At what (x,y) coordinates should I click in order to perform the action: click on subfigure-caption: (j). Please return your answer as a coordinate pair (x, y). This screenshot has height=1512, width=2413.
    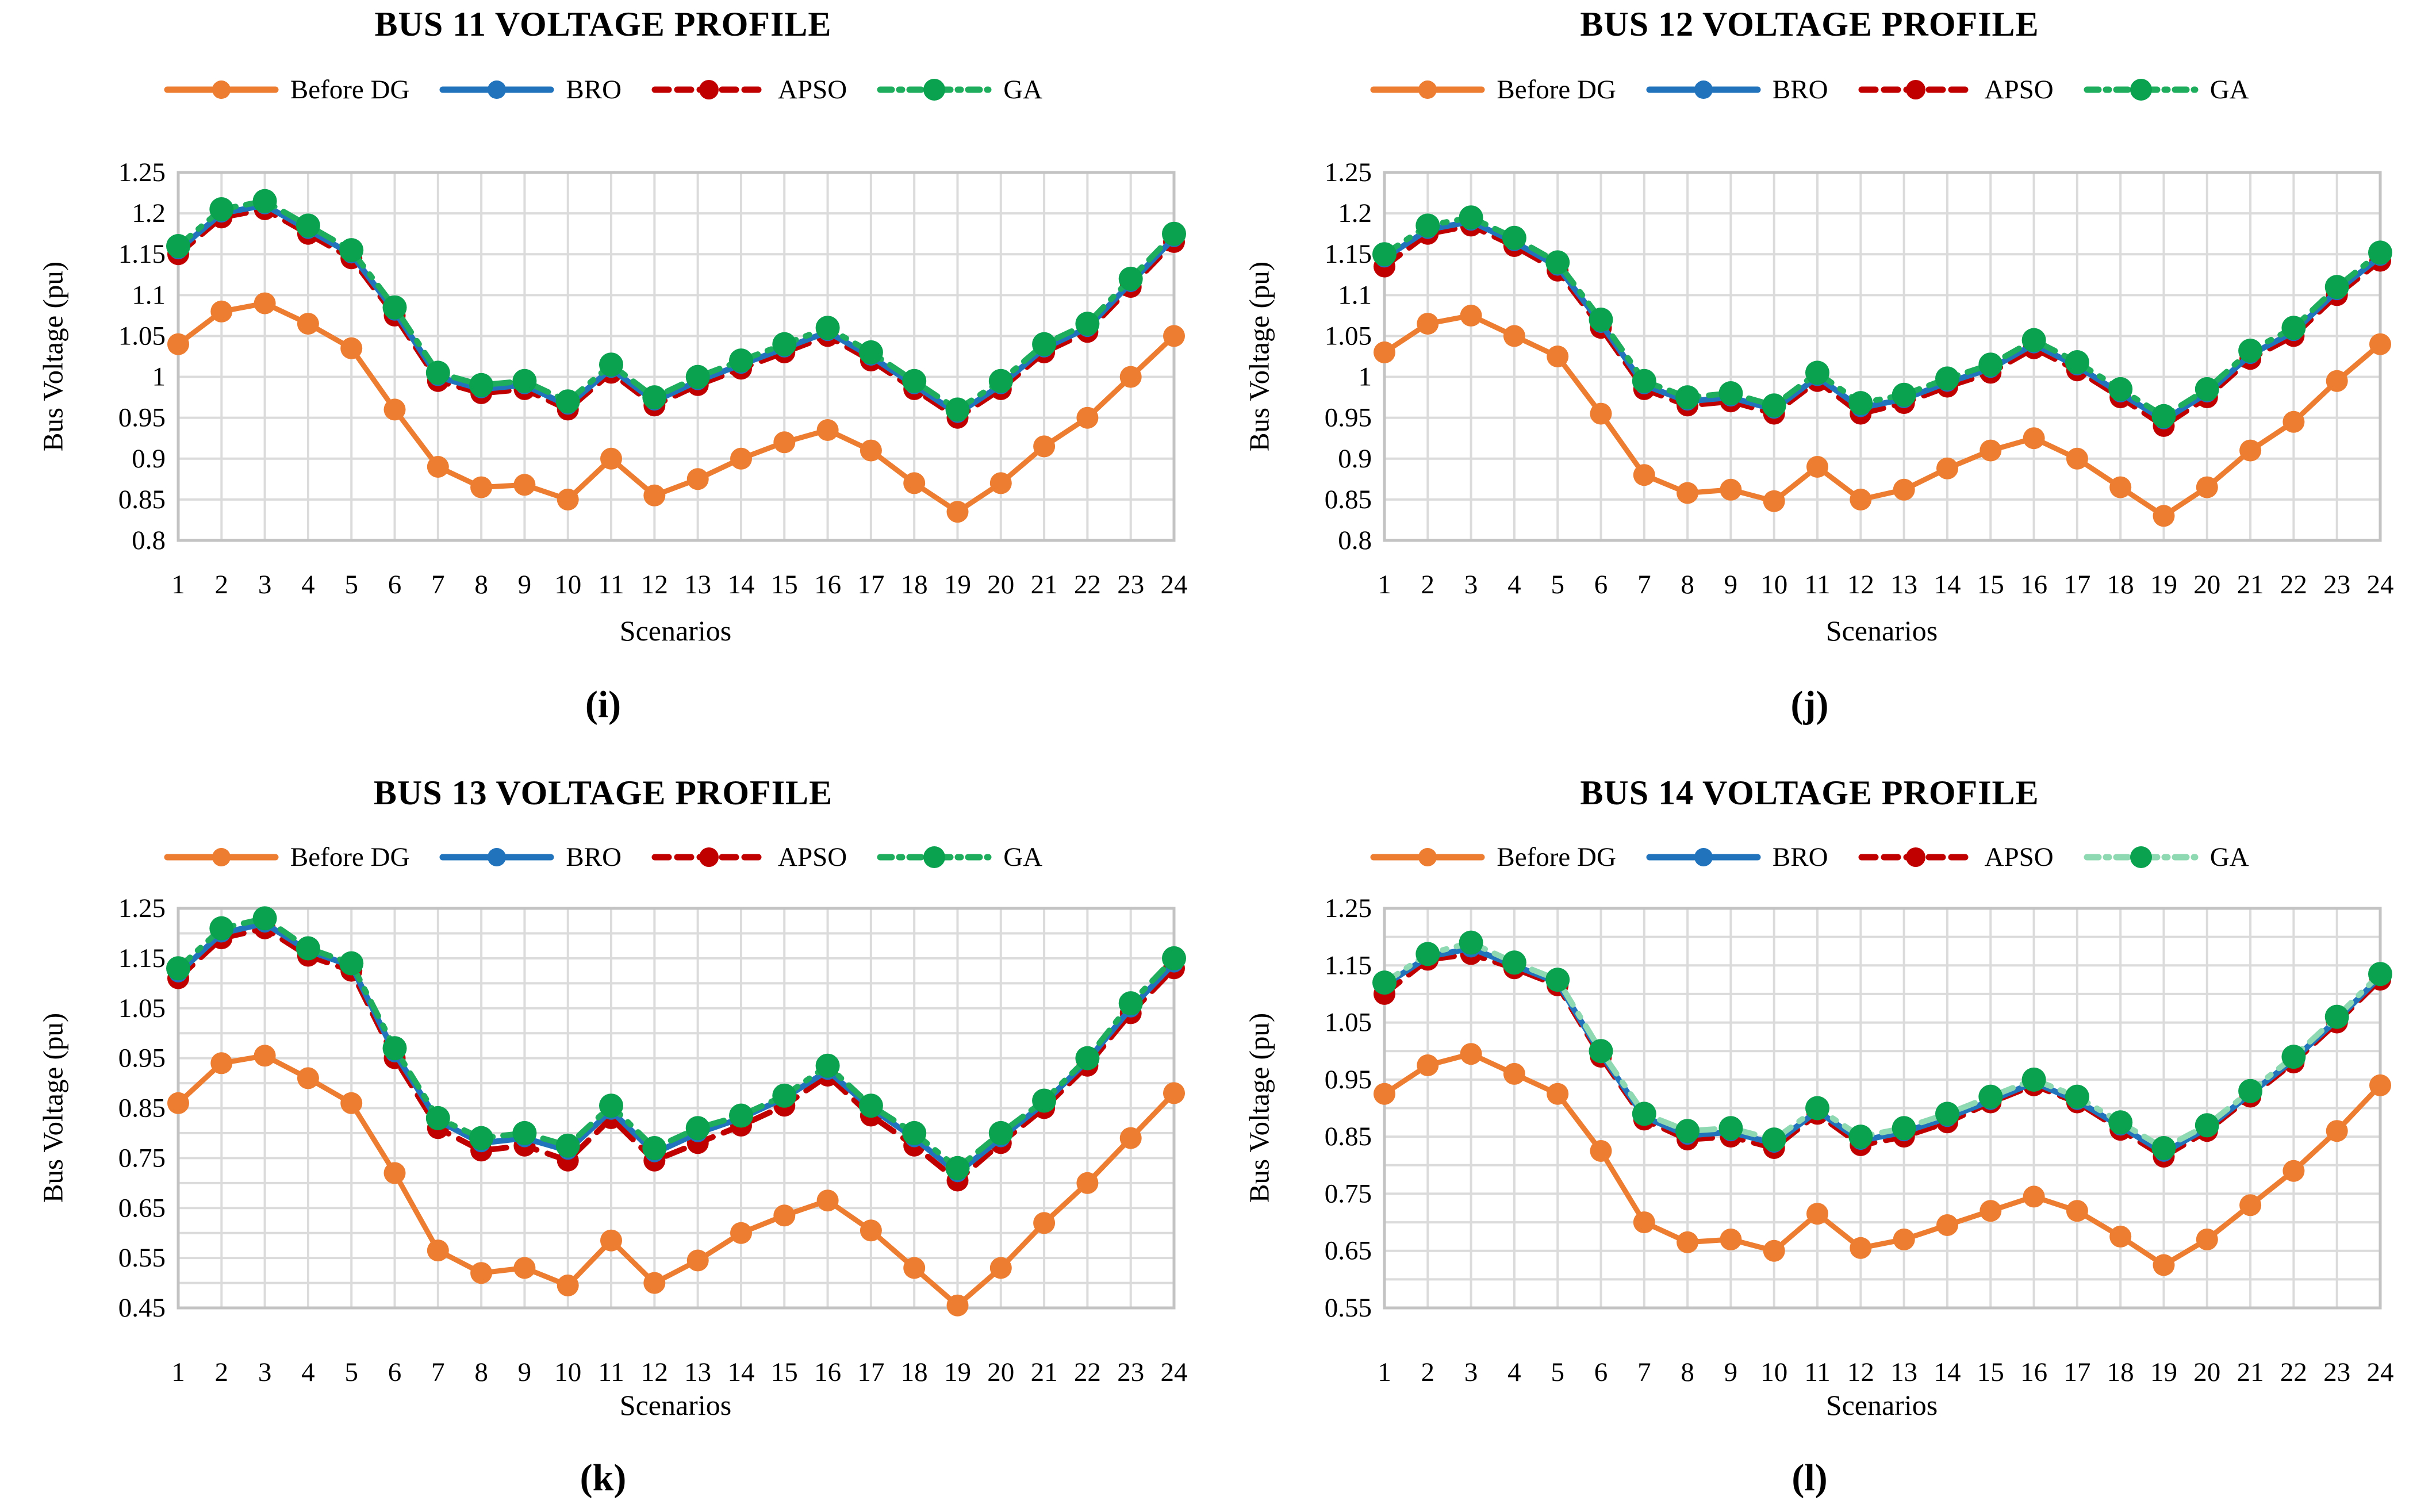
    Looking at the image, I should click on (1809, 705).